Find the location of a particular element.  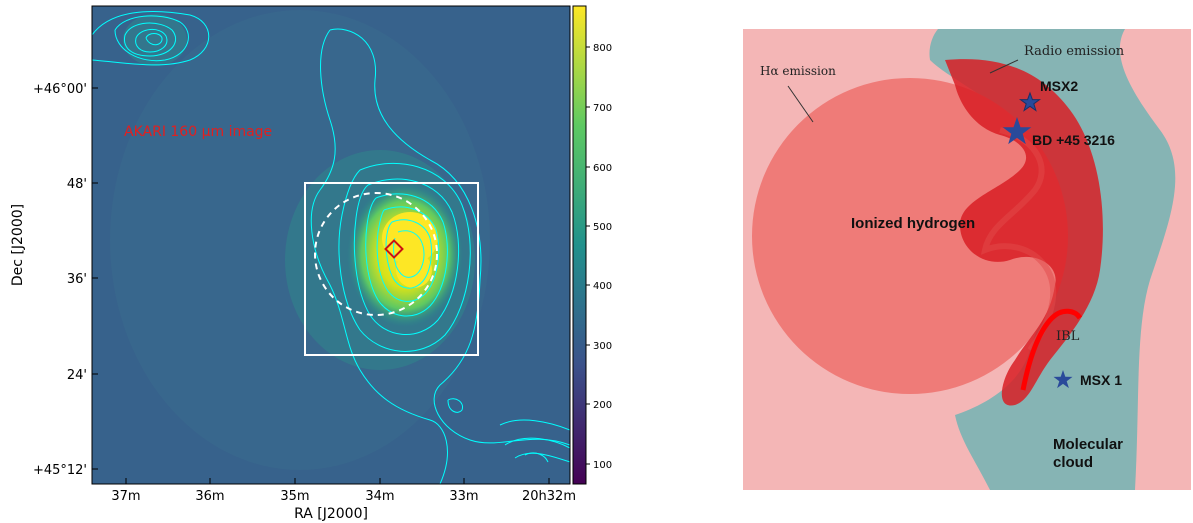

colorbar-tick-label: 600 is located at coordinates (602, 168).